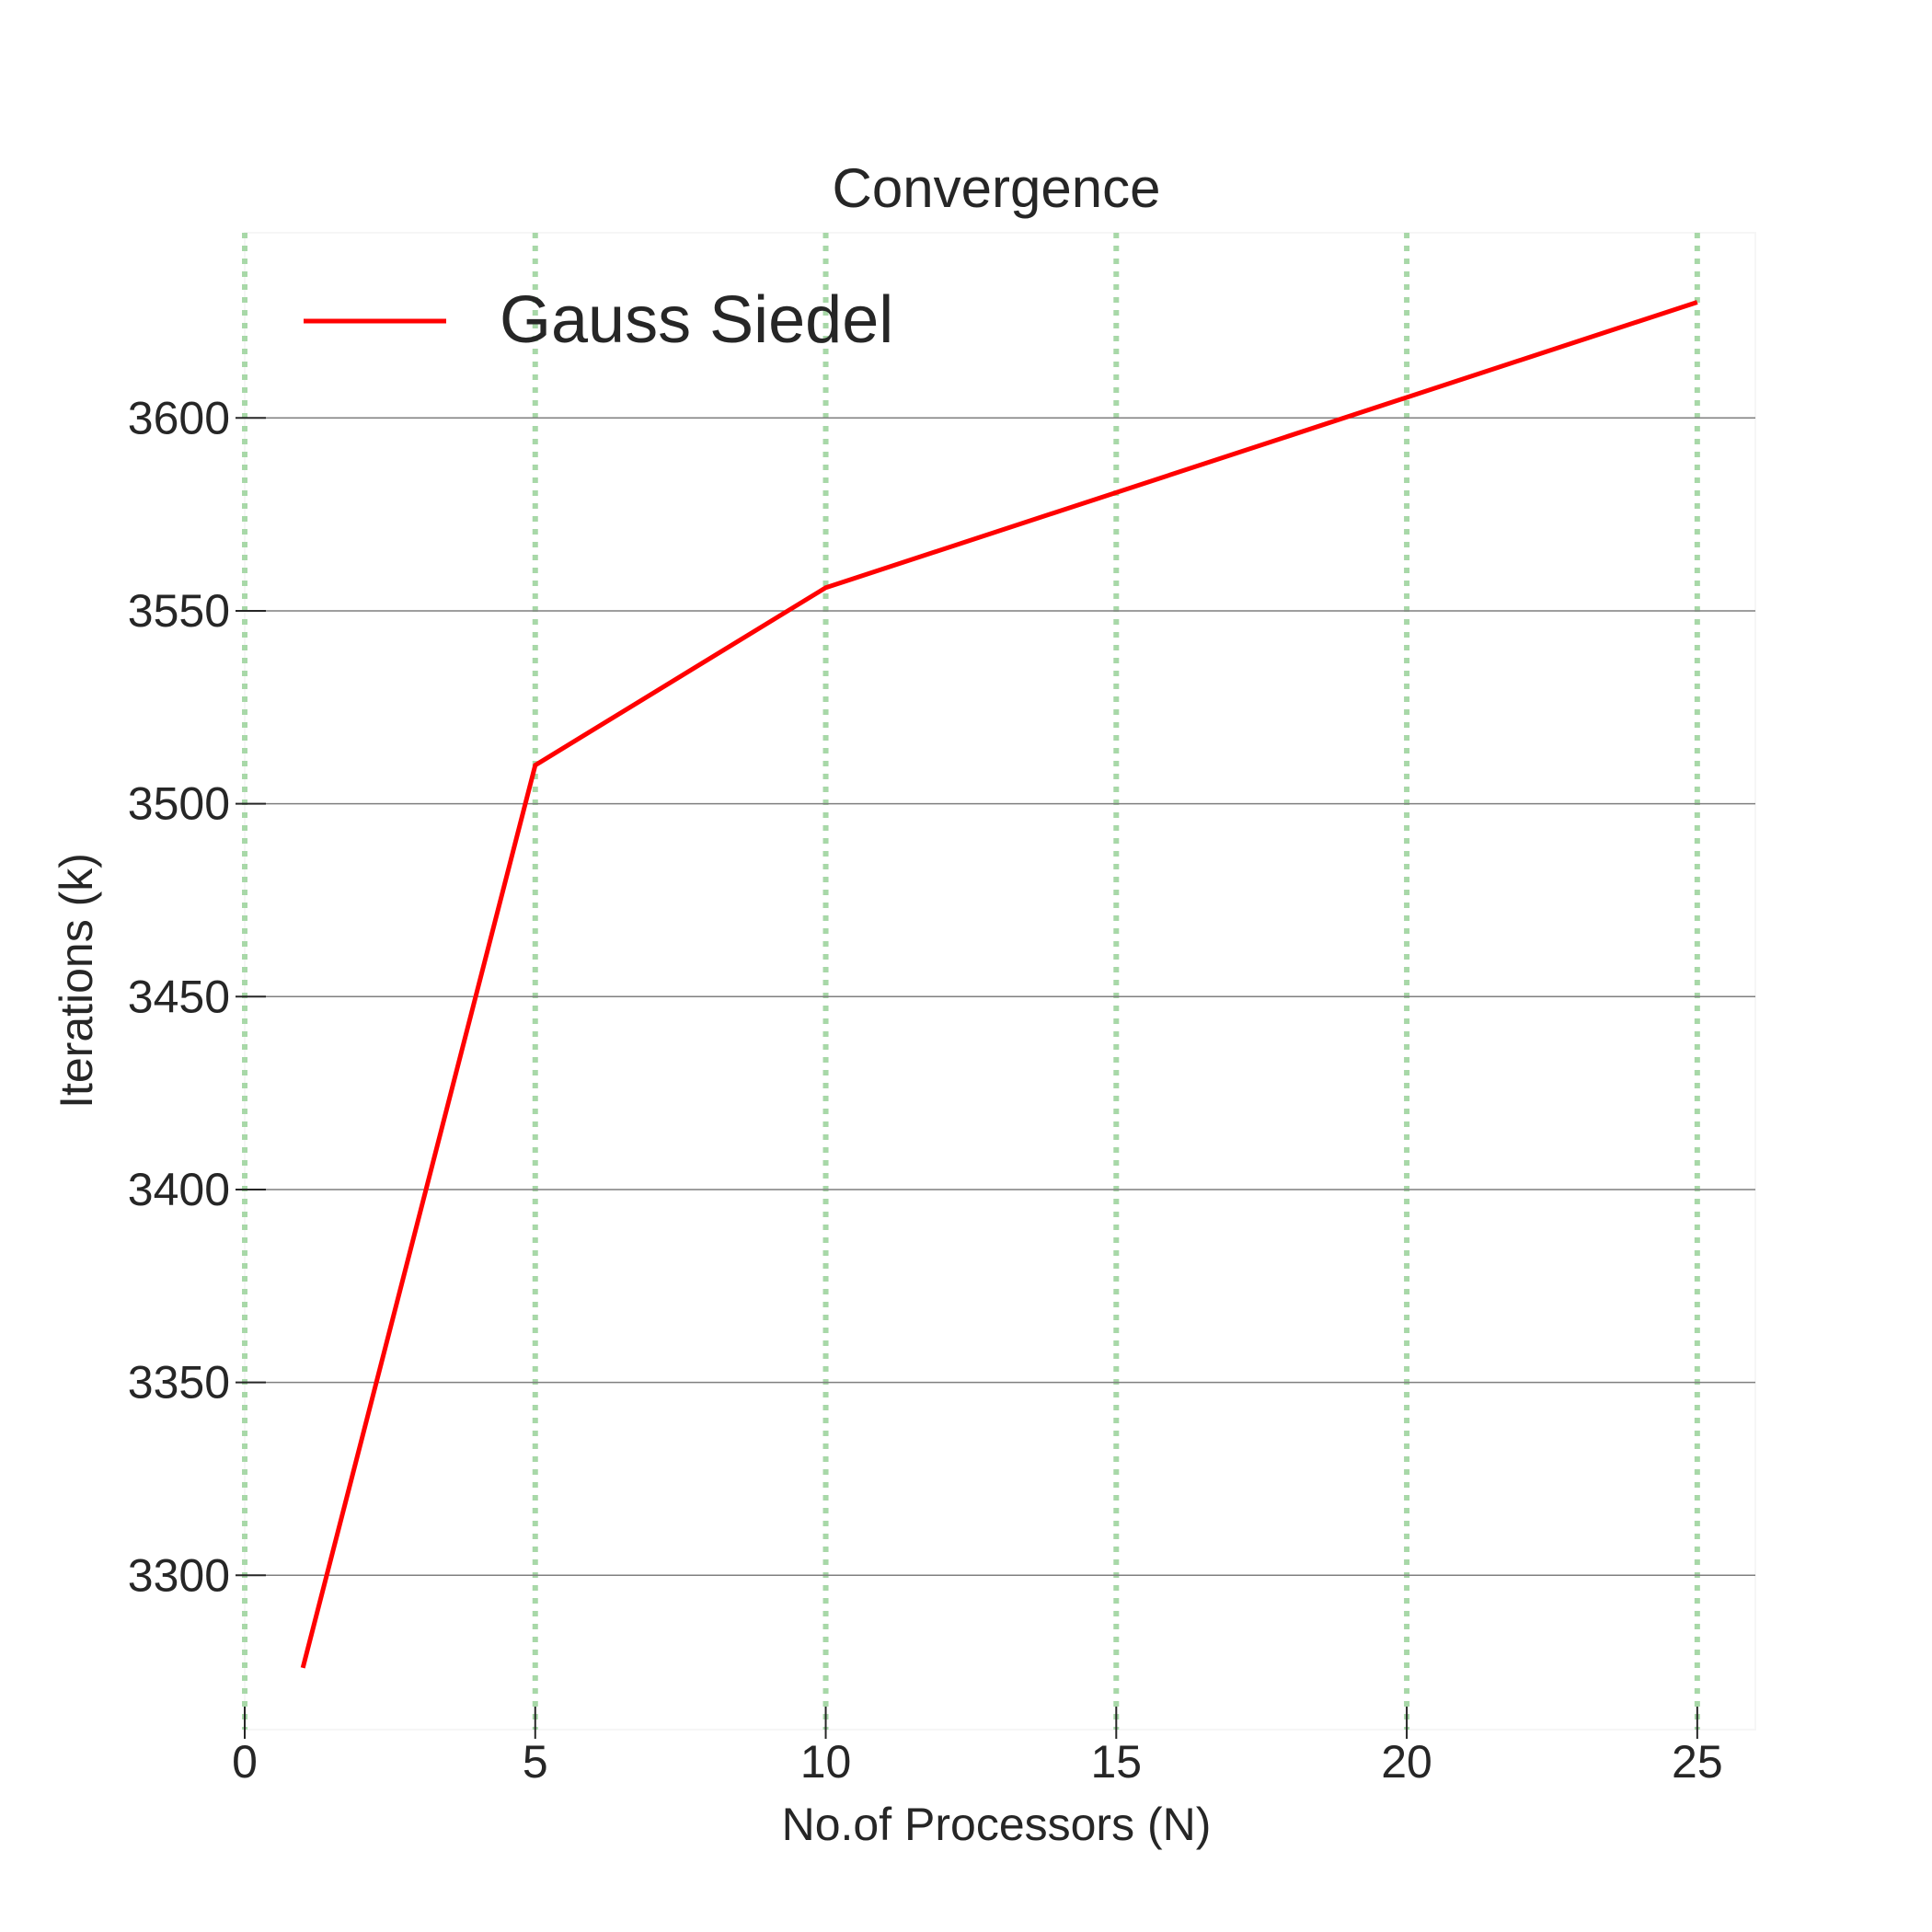 The height and width of the screenshot is (1932, 1932). I want to click on y-tick-label: 3350, so click(179, 1383).